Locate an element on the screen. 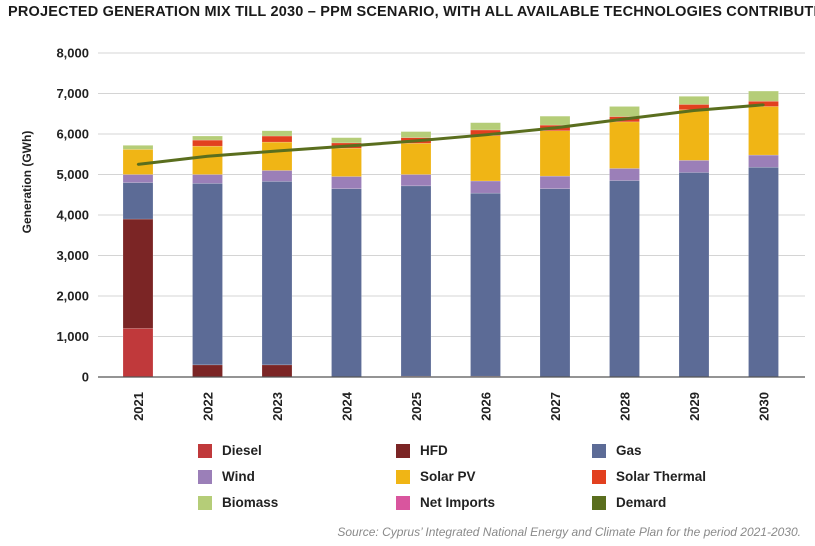  x-tick-label: 2030 is located at coordinates (764, 406).